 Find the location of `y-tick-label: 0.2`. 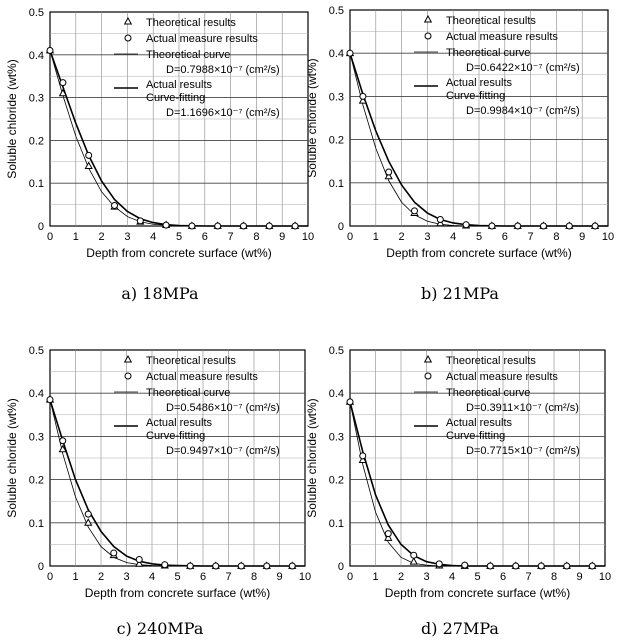

y-tick-label: 0.2 is located at coordinates (336, 481).